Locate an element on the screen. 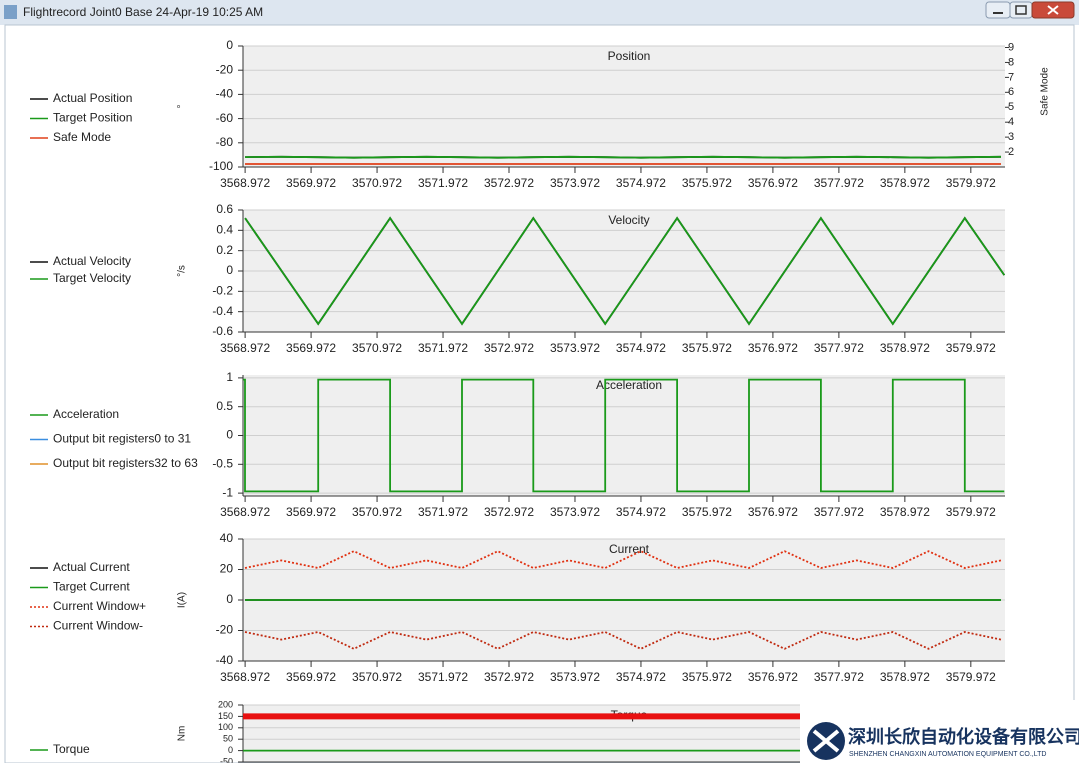 Image resolution: width=1079 pixels, height=763 pixels. watermark-company: 深圳长欣自动化设备有限公司 is located at coordinates (963, 736).